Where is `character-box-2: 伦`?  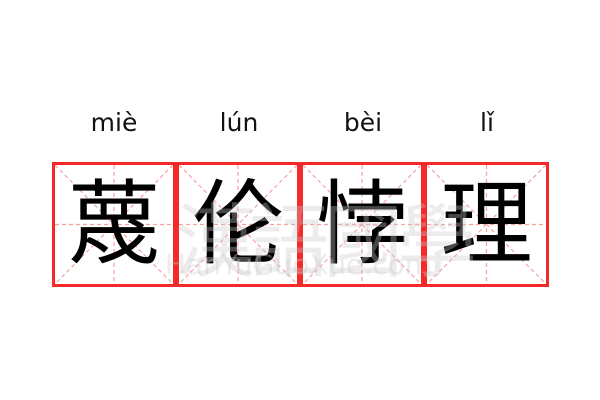 character-box-2: 伦 is located at coordinates (238, 224).